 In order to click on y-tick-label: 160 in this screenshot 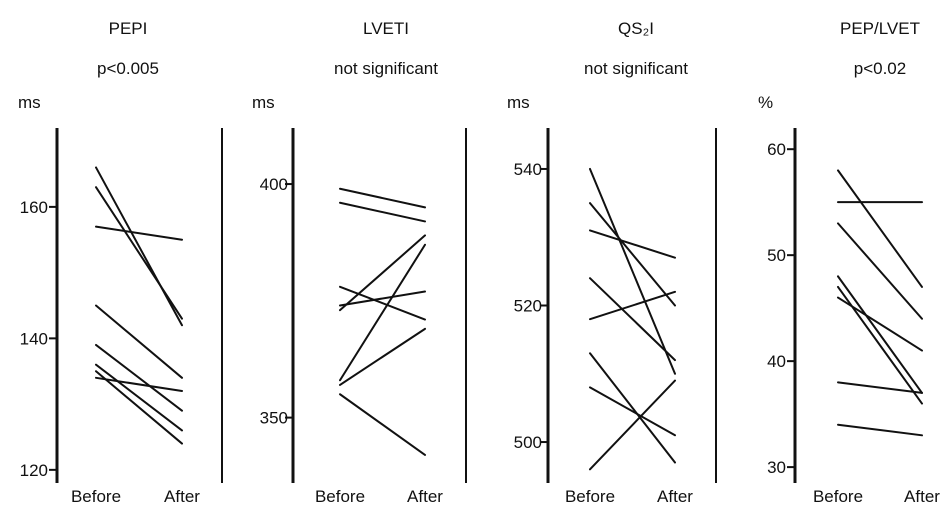, I will do `click(34, 207)`.